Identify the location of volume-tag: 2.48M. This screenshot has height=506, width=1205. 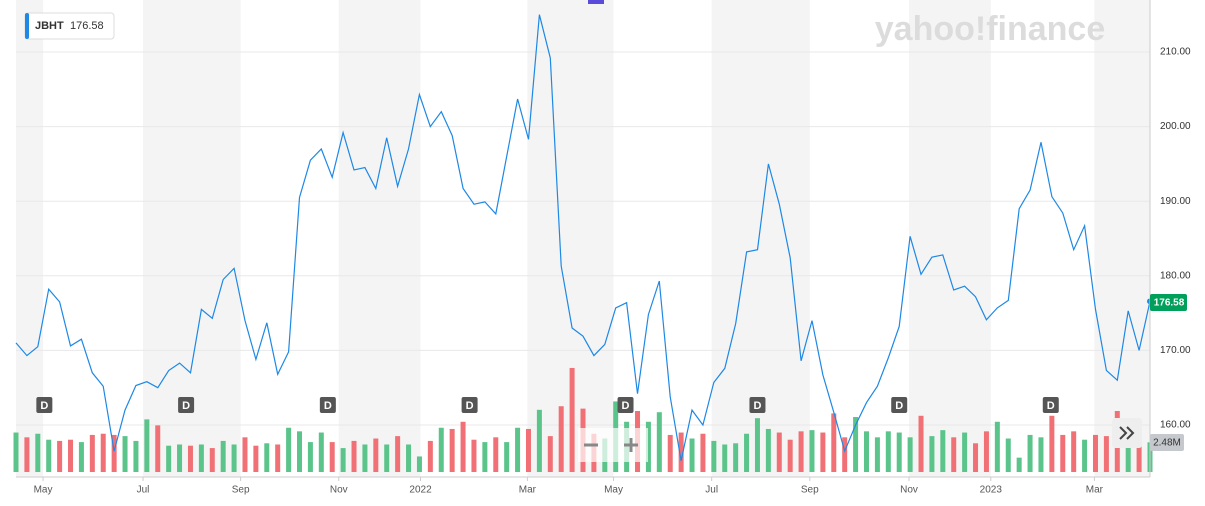
(1167, 442).